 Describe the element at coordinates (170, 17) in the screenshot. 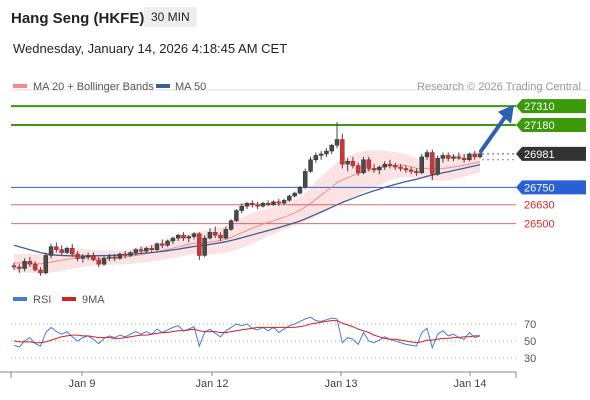

I see `timeframe-badge: 30 MIN` at that location.